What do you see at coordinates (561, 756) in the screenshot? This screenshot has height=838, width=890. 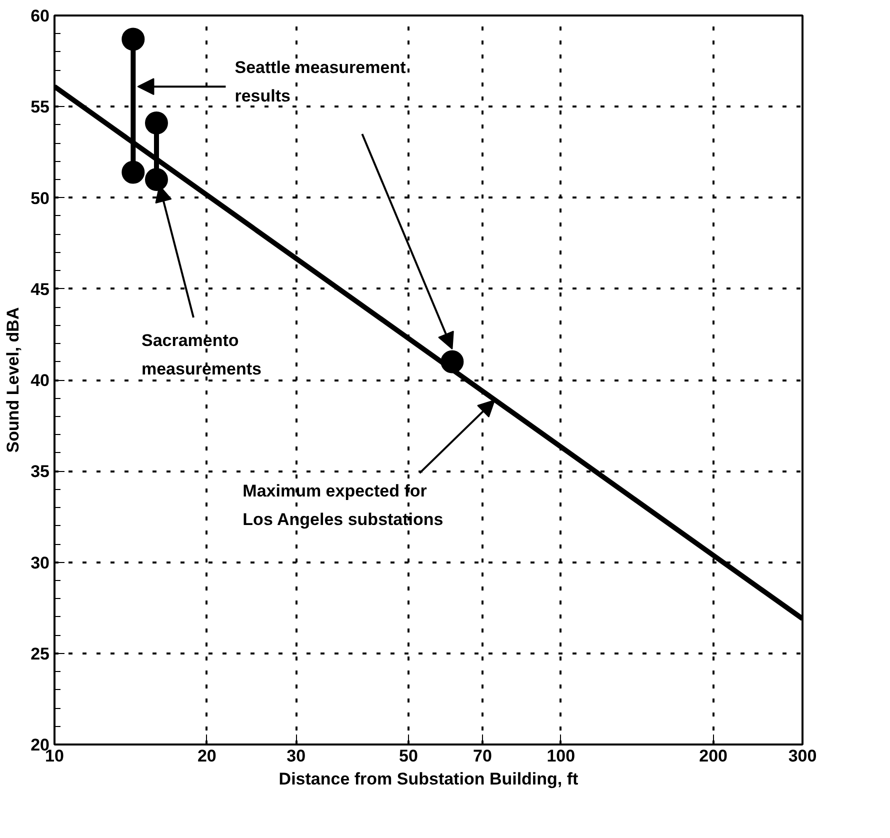 I see `x-tick-label: 100` at bounding box center [561, 756].